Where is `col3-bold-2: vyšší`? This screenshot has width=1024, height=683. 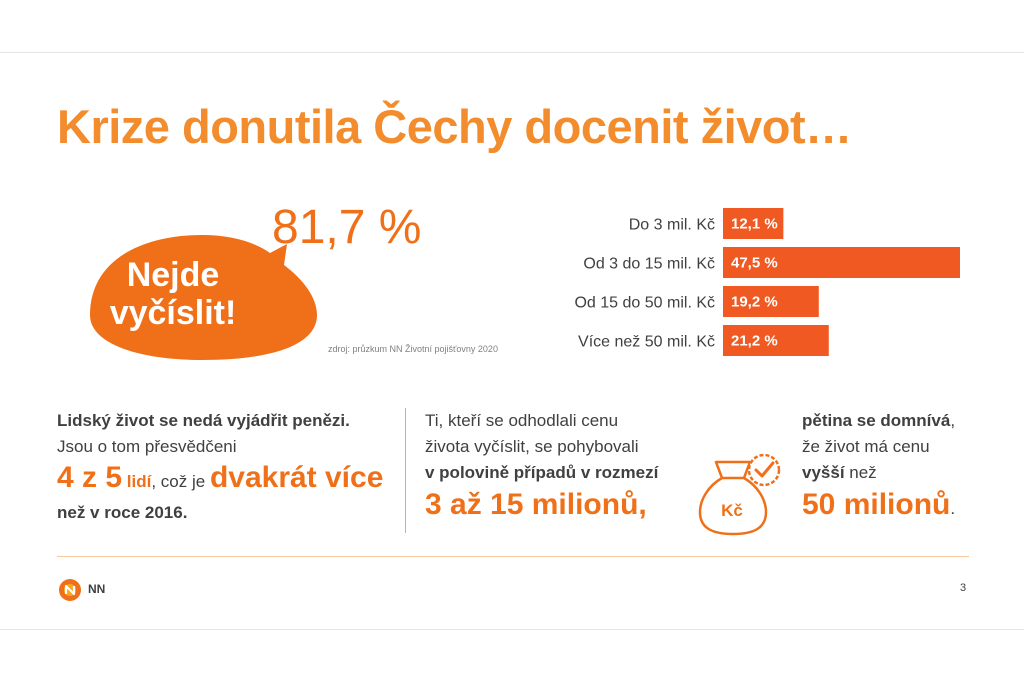 col3-bold-2: vyšší is located at coordinates (823, 472).